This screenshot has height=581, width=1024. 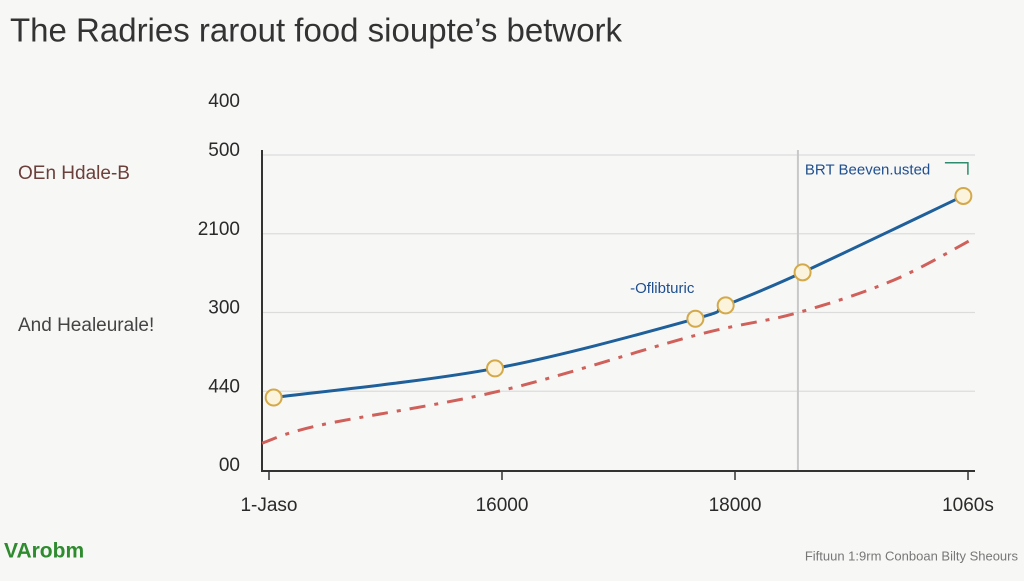 What do you see at coordinates (219, 229) in the screenshot?
I see `y-tick-label: 2100` at bounding box center [219, 229].